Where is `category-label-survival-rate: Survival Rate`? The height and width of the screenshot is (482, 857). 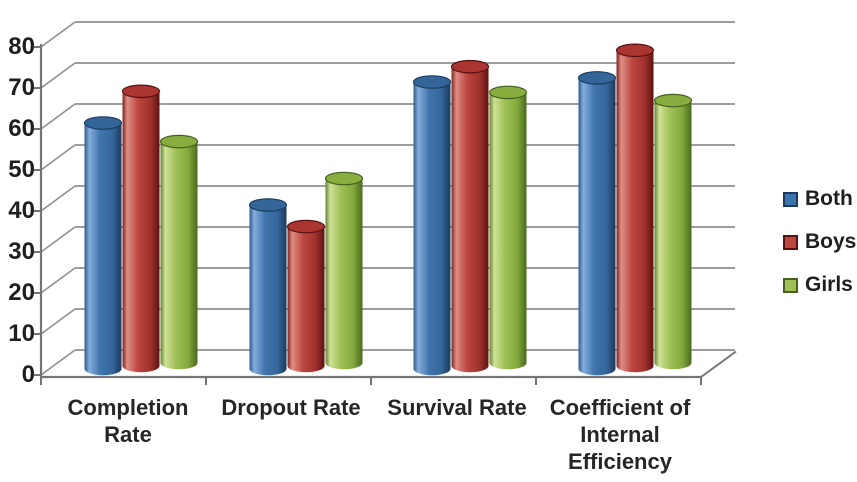 category-label-survival-rate: Survival Rate is located at coordinates (457, 407).